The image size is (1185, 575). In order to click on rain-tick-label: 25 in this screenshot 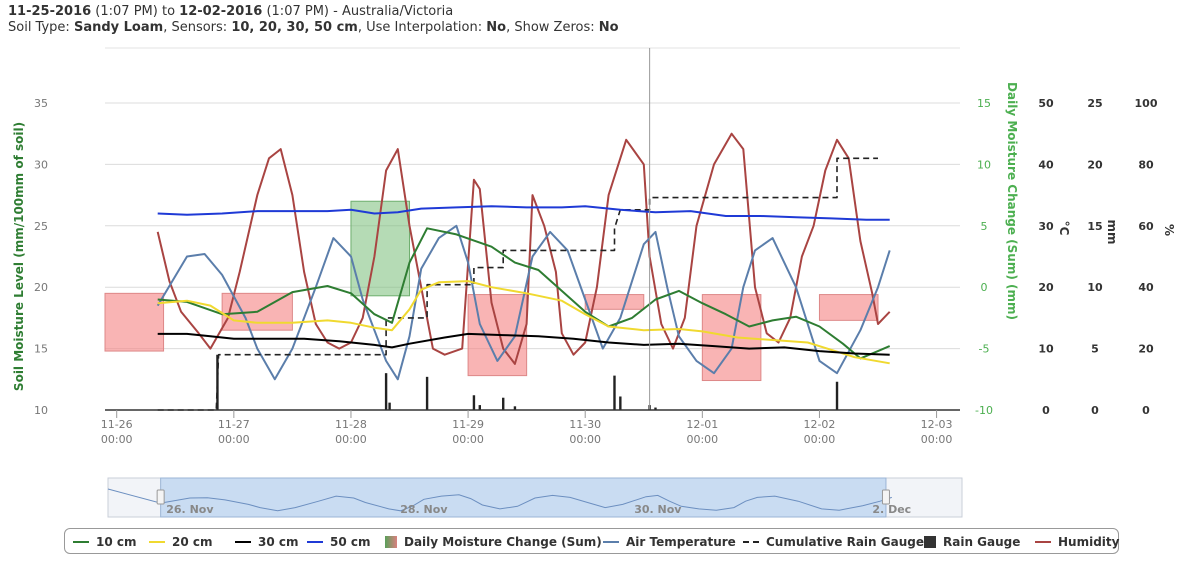, I will do `click(1094, 103)`.